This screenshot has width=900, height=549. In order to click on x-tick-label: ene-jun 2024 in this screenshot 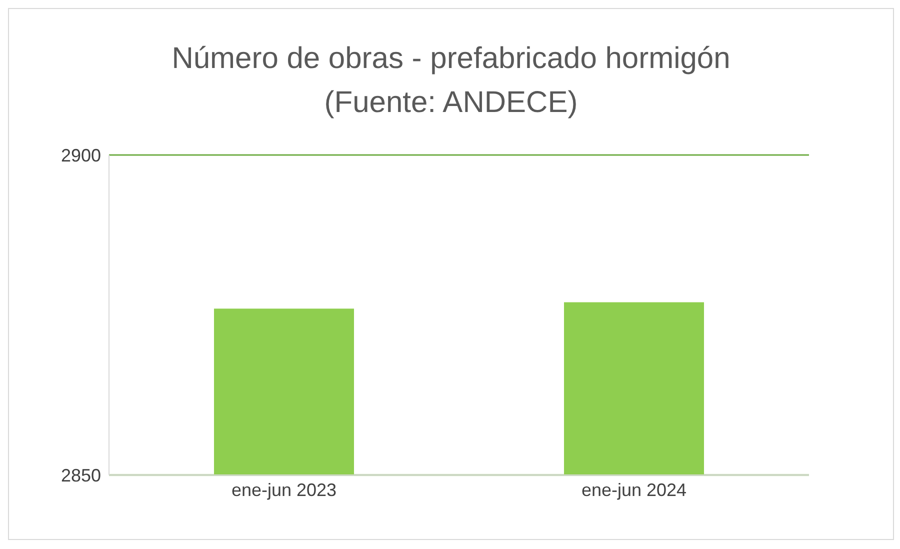, I will do `click(634, 490)`.